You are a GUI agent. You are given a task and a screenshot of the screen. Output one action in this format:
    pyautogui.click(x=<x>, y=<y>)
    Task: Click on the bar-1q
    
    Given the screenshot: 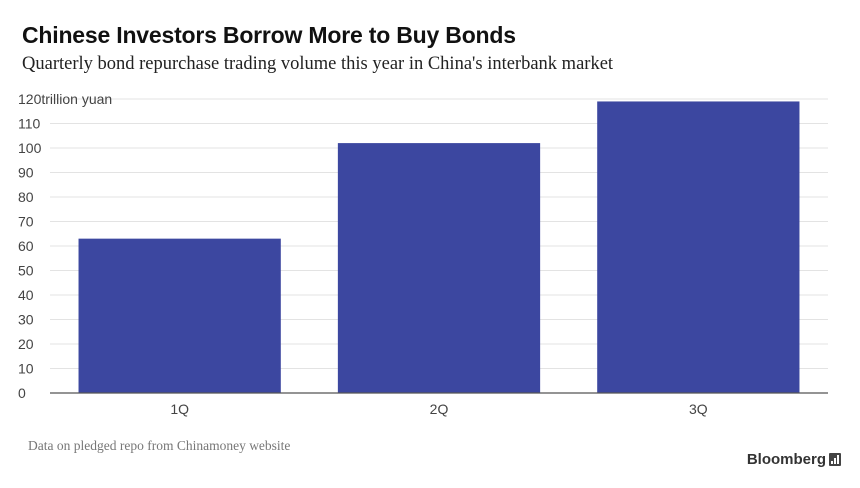 What is the action you would take?
    pyautogui.click(x=179, y=315)
    